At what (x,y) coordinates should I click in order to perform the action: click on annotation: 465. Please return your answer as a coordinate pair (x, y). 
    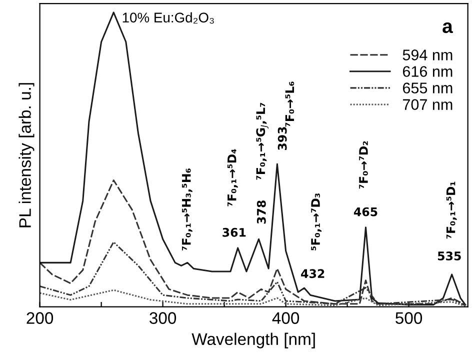
    Looking at the image, I should click on (366, 211).